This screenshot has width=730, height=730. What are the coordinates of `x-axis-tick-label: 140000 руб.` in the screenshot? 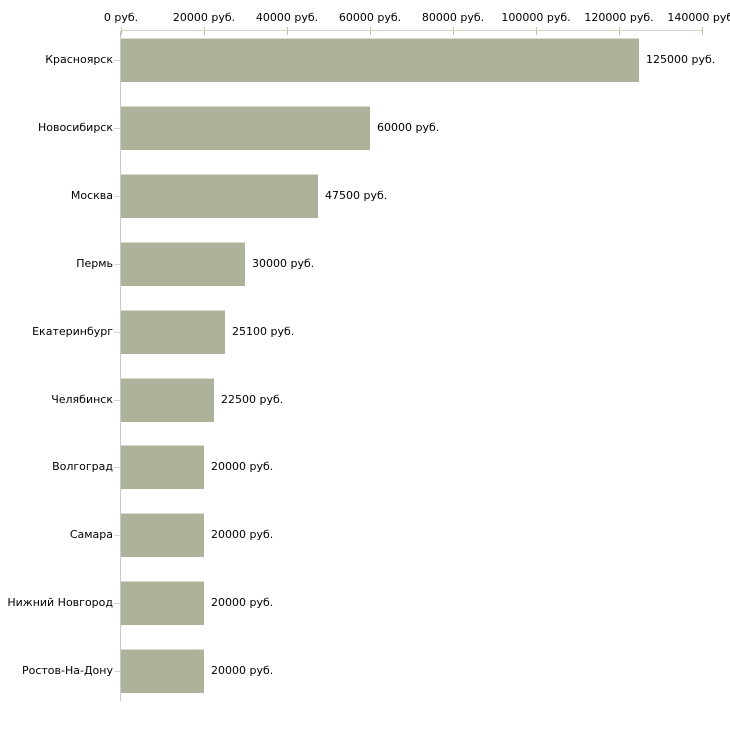 It's located at (698, 17).